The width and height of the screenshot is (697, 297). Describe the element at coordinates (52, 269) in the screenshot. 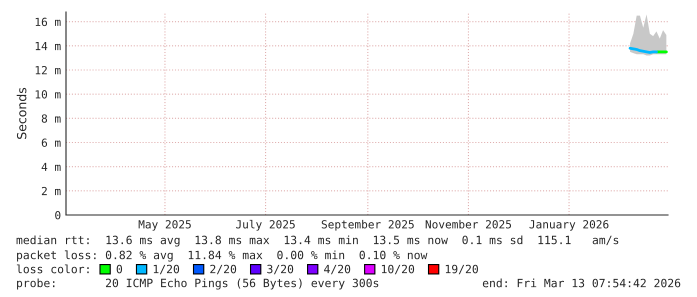

I see `legend-title: loss color:` at that location.